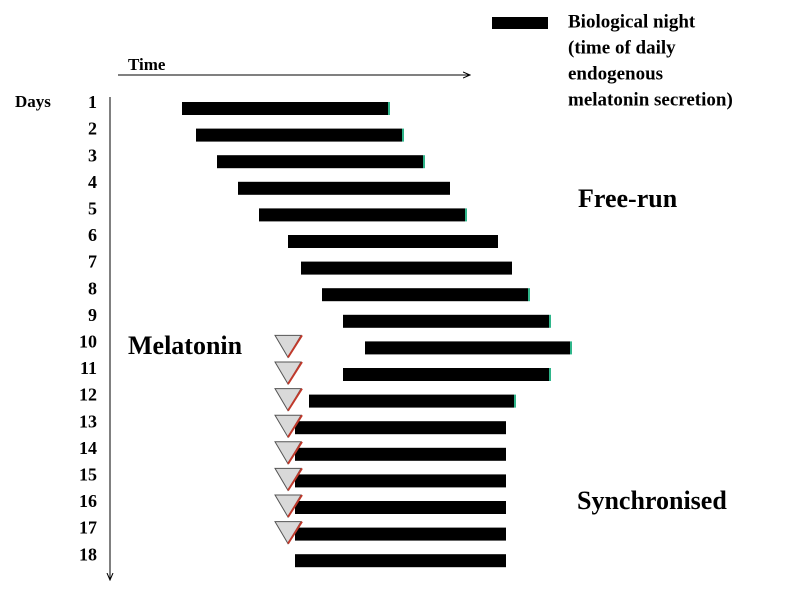 This screenshot has height=590, width=800. Describe the element at coordinates (632, 21) in the screenshot. I see `legend-label: Biological night` at that location.